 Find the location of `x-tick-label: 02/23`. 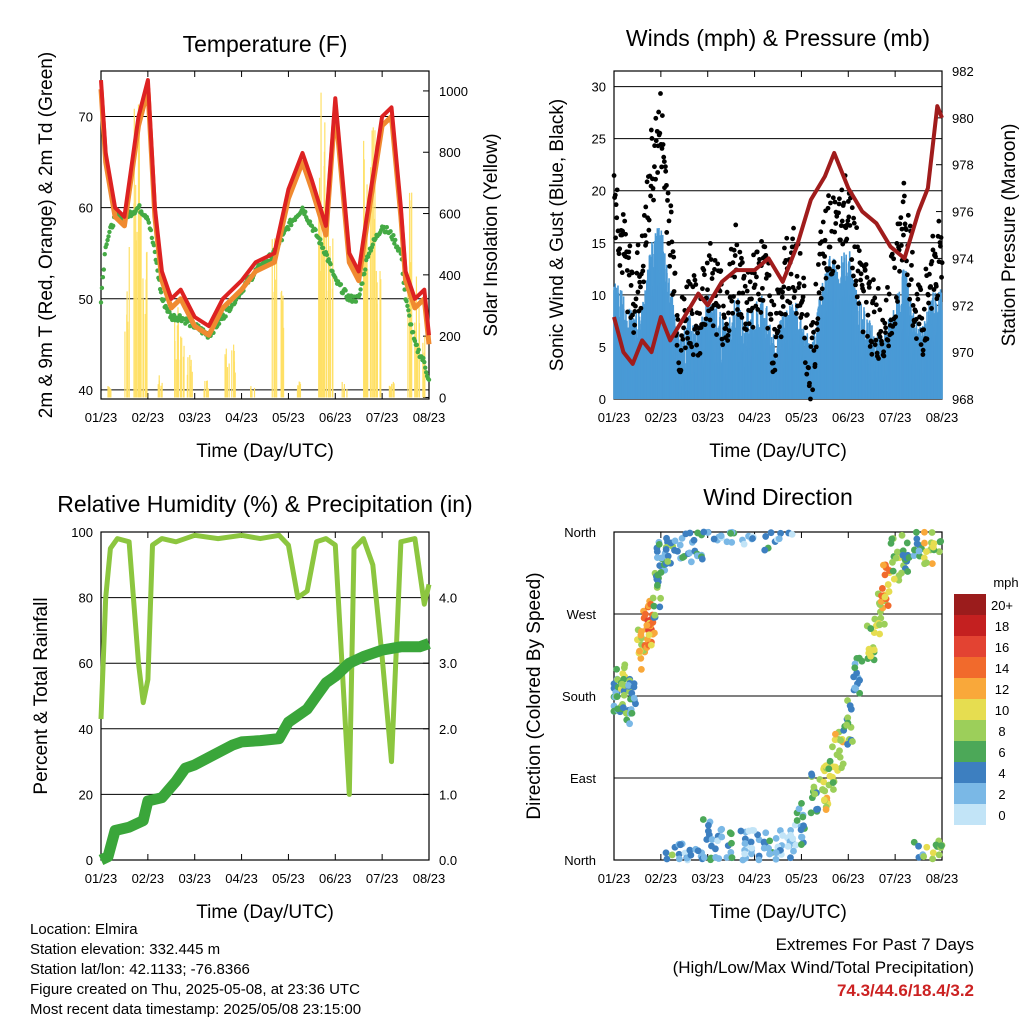

x-tick-label: 02/23 is located at coordinates (148, 417).